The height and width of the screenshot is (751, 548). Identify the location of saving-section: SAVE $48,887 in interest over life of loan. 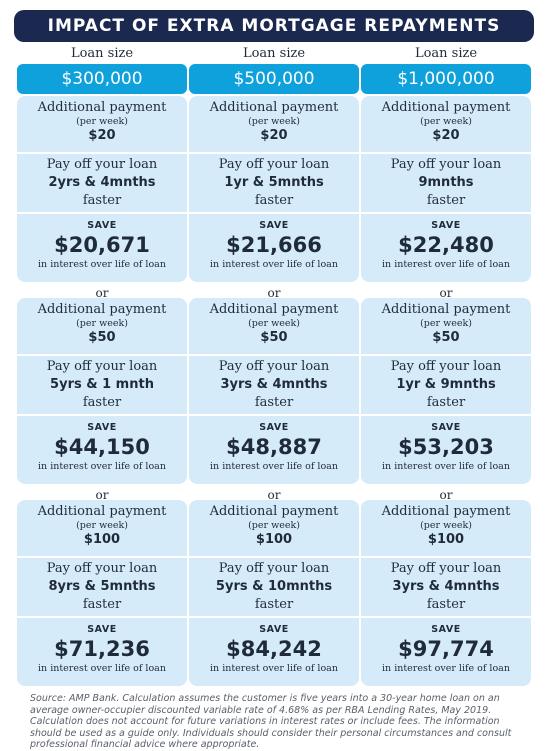
(274, 449).